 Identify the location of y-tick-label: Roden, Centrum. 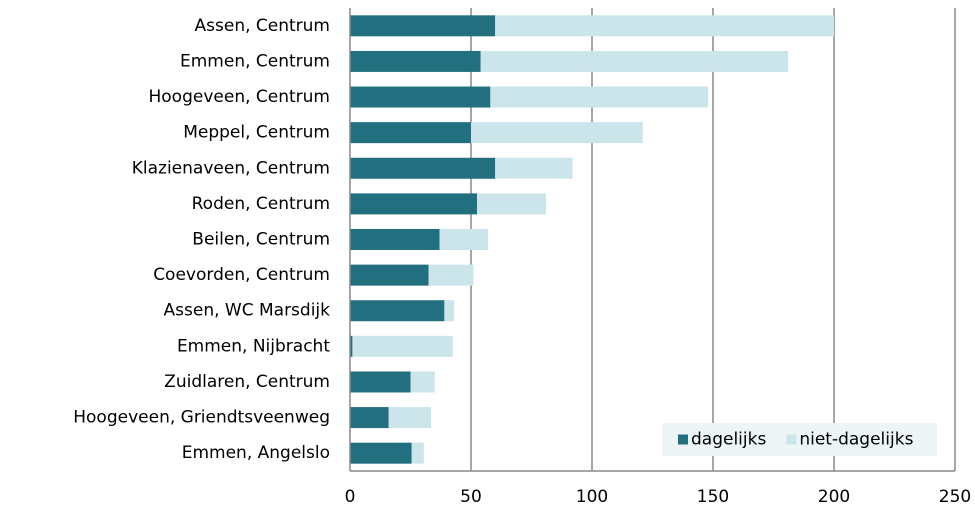
(261, 204).